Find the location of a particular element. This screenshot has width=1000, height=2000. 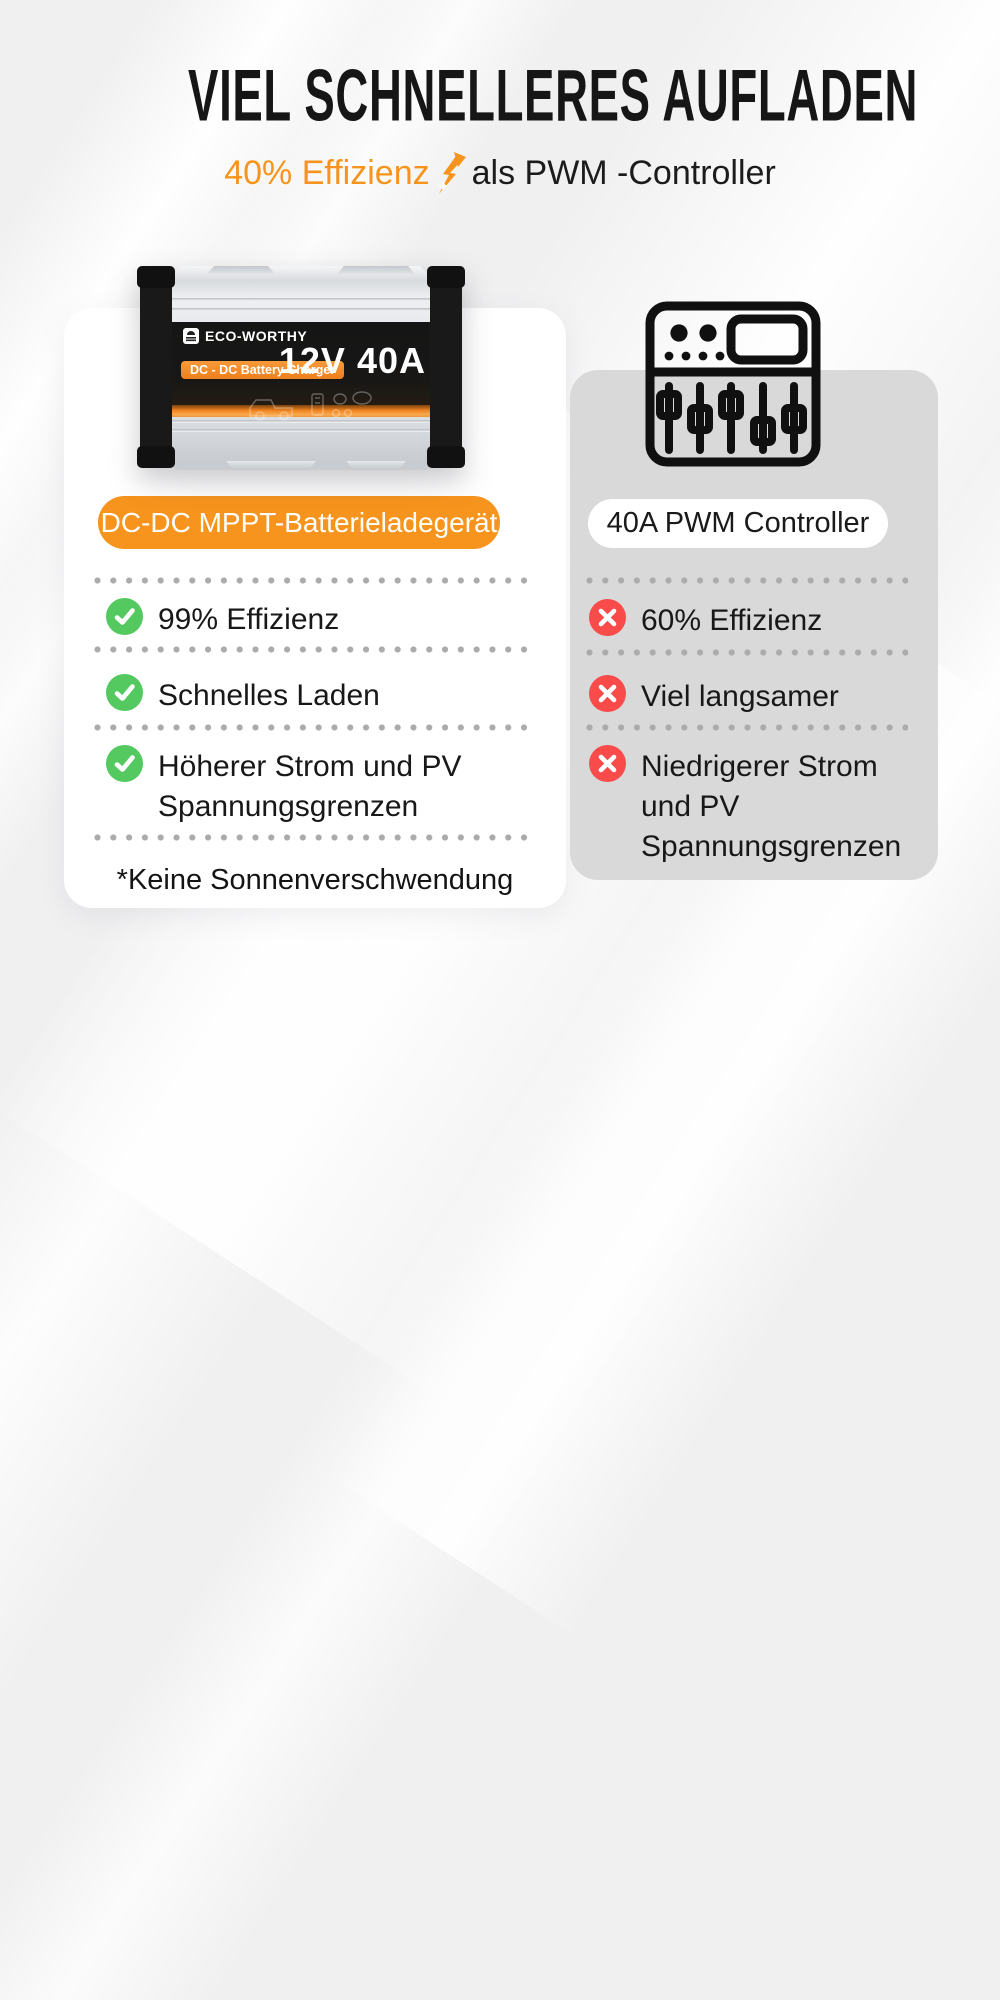

list-item: 99% Effizienz is located at coordinates (222, 618).